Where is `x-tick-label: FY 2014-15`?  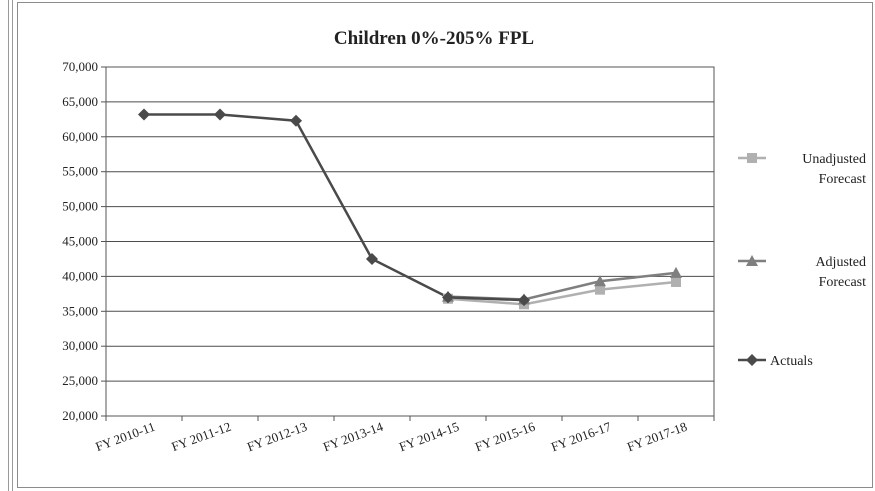
x-tick-label: FY 2014-15 is located at coordinates (429, 437).